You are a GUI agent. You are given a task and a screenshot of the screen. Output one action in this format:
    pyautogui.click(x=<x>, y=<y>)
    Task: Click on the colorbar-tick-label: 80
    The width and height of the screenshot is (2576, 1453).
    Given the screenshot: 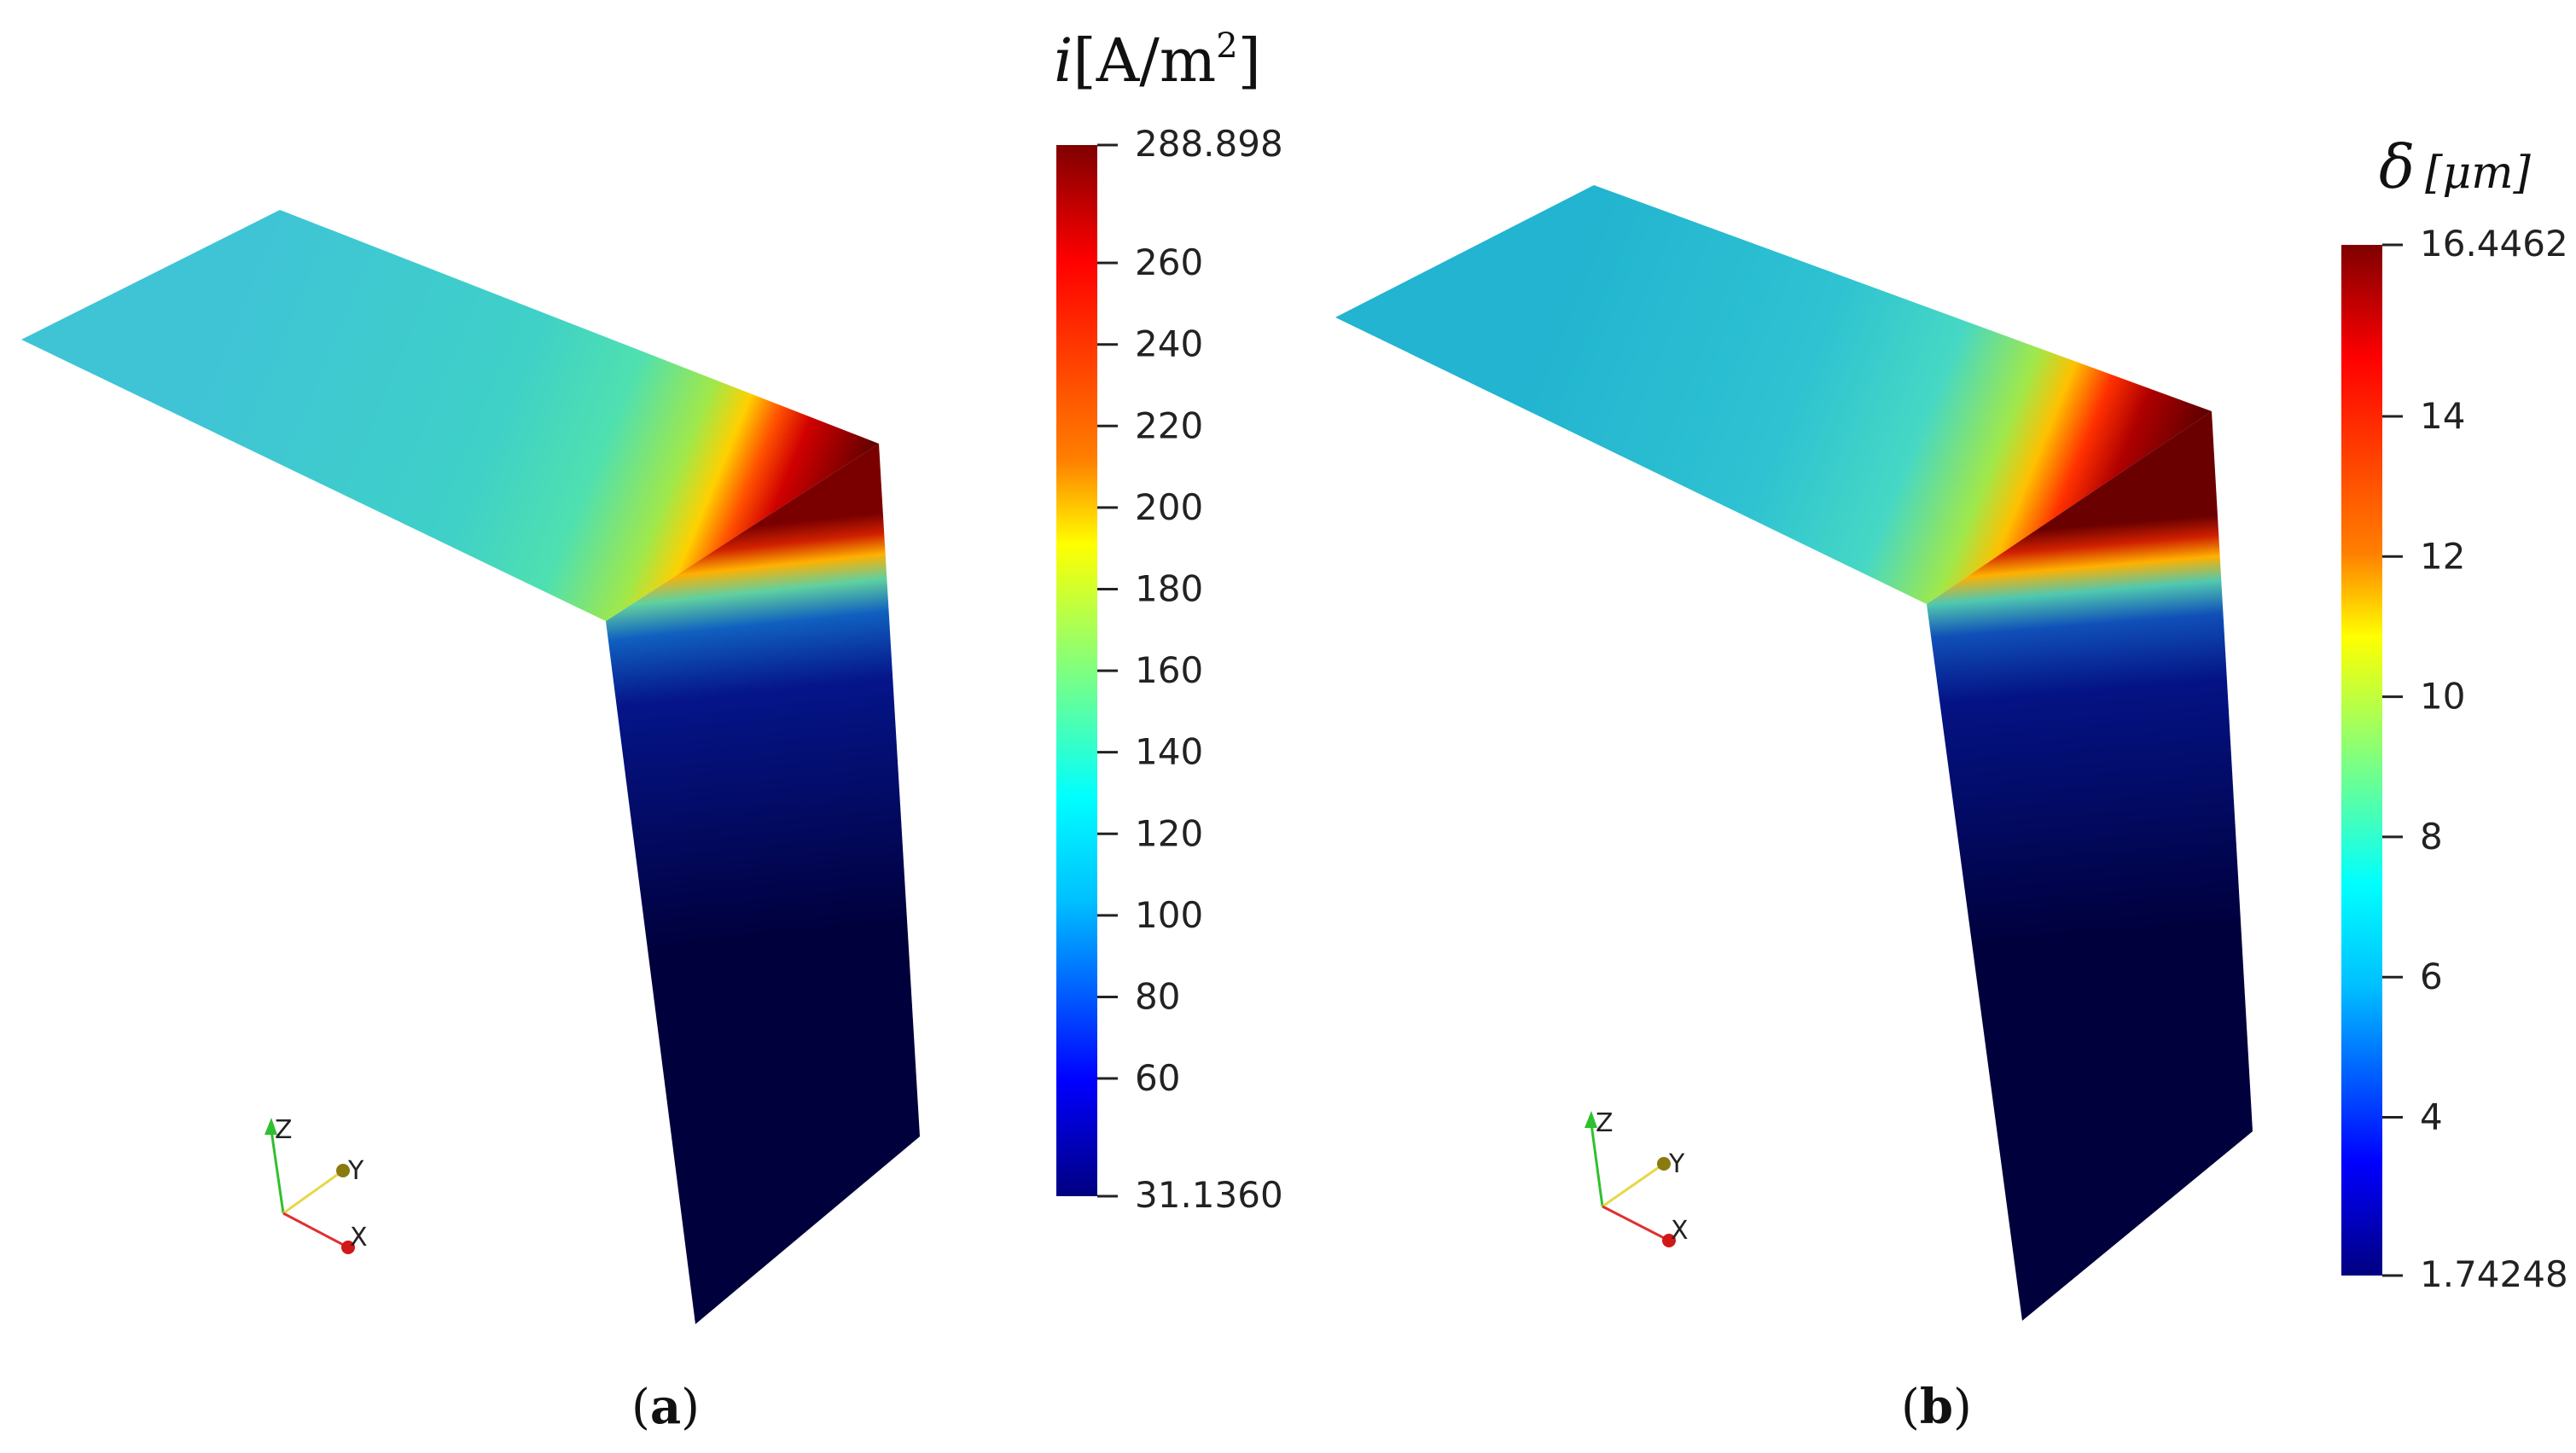 What is the action you would take?
    pyautogui.click(x=1157, y=996)
    